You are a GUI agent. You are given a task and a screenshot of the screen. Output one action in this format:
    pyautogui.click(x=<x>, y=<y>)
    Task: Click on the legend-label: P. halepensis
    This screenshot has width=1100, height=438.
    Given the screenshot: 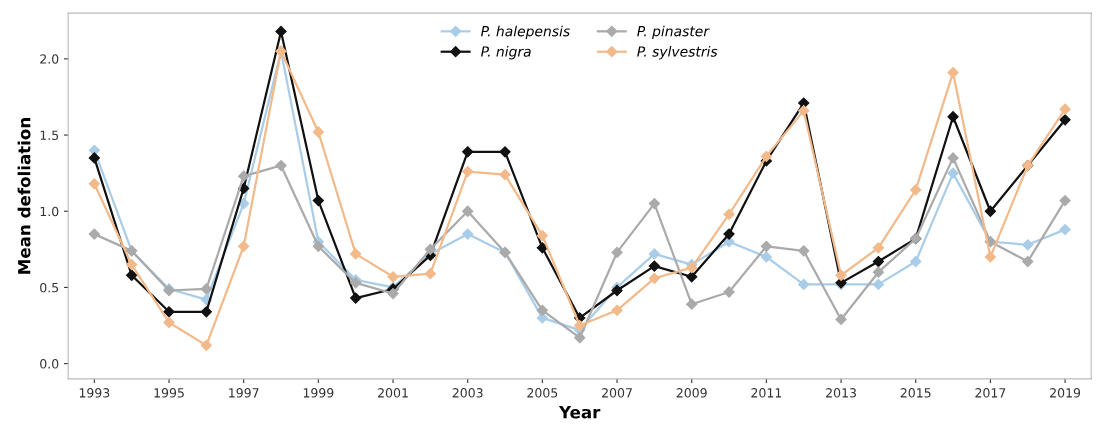 What is the action you would take?
    pyautogui.click(x=525, y=32)
    